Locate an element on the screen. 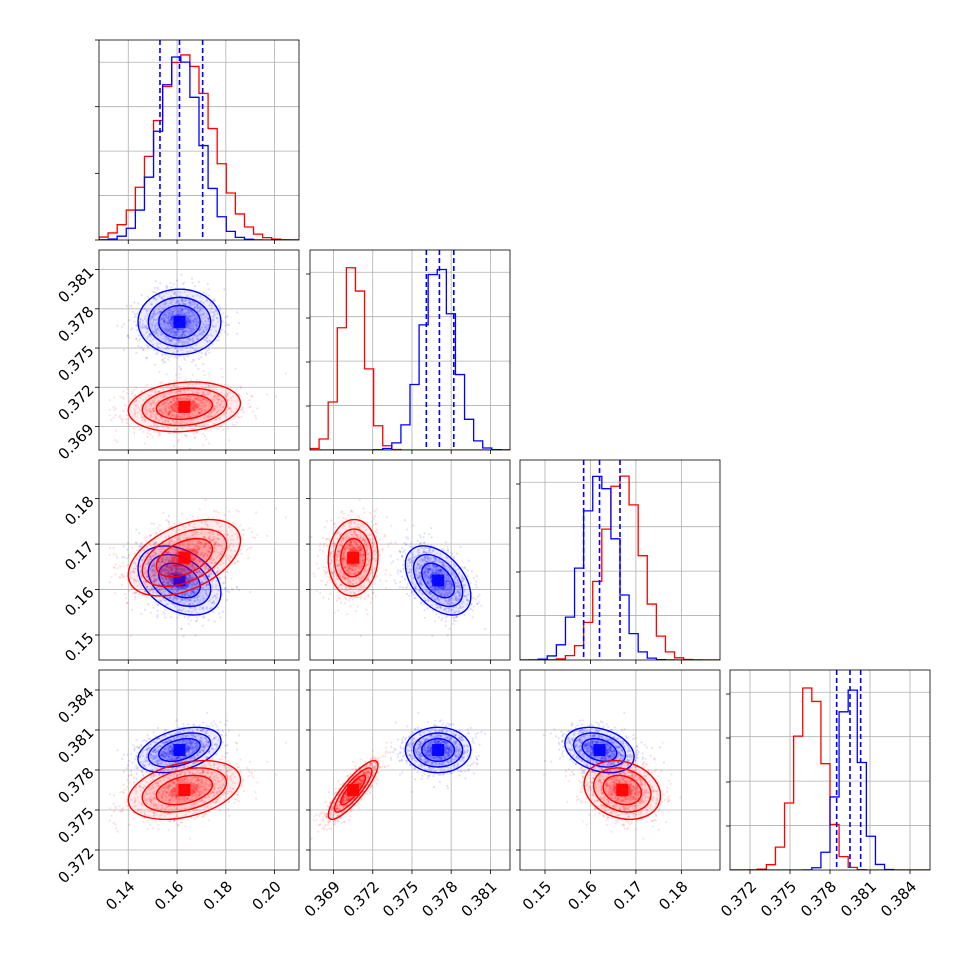 The height and width of the screenshot is (970, 970). panel-2-0: 0.150.160.170.18 is located at coordinates (180, 562).